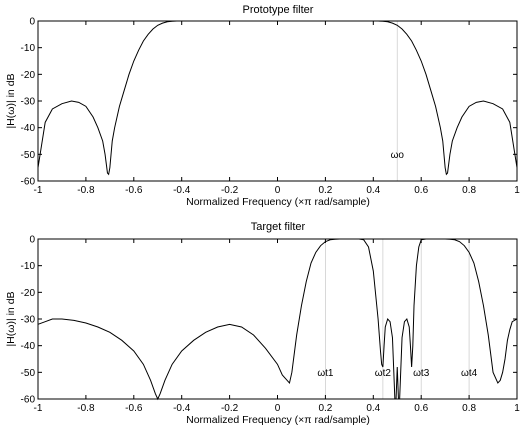 The height and width of the screenshot is (436, 529). What do you see at coordinates (398, 101) in the screenshot?
I see `marker-lines: ωo` at bounding box center [398, 101].